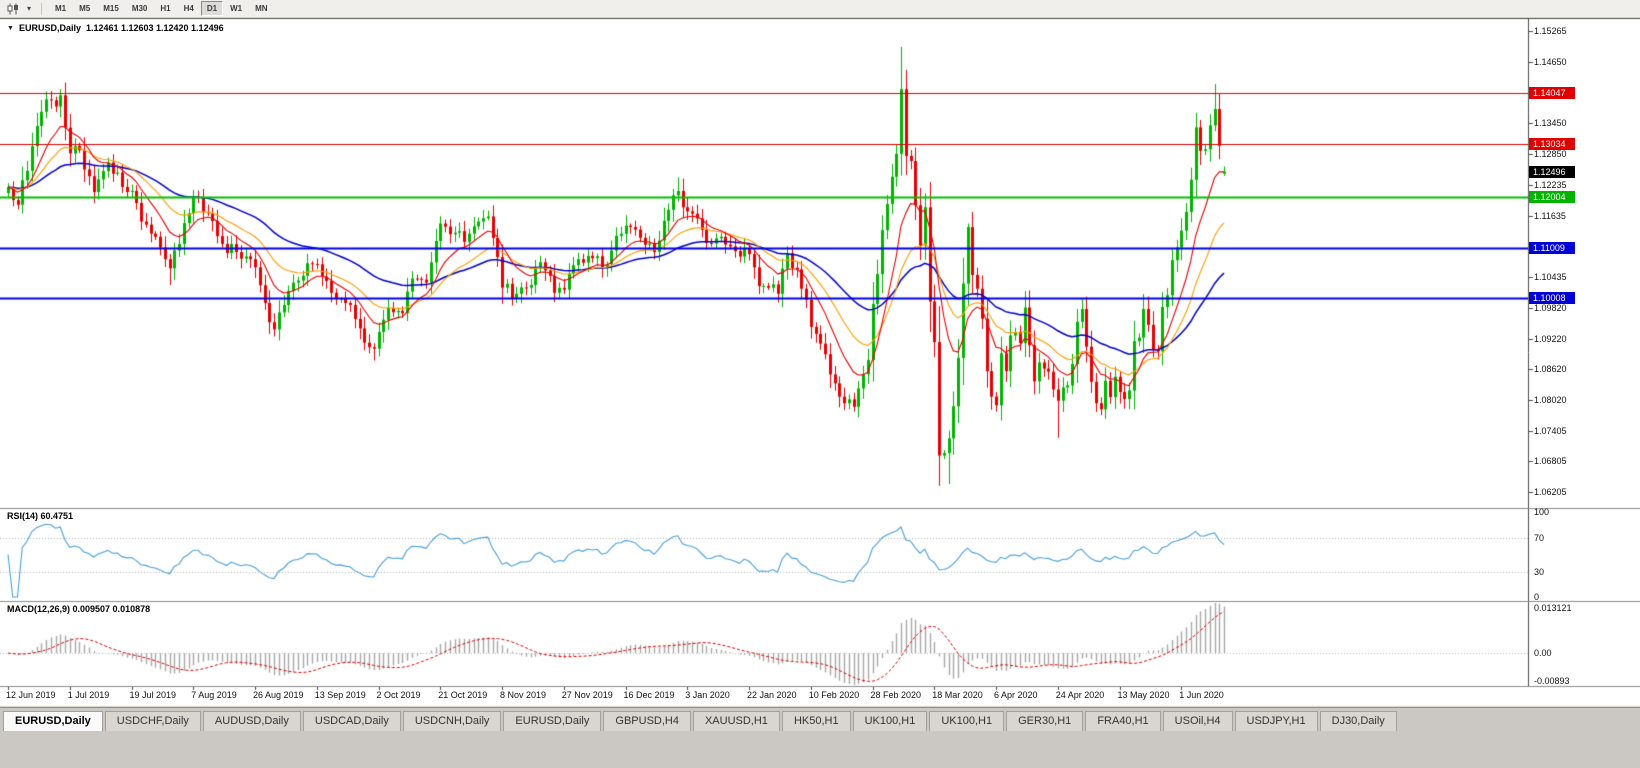  Describe the element at coordinates (1276, 721) in the screenshot. I see `chart-tab-usdjpy-h1: USDJPY,H1` at that location.